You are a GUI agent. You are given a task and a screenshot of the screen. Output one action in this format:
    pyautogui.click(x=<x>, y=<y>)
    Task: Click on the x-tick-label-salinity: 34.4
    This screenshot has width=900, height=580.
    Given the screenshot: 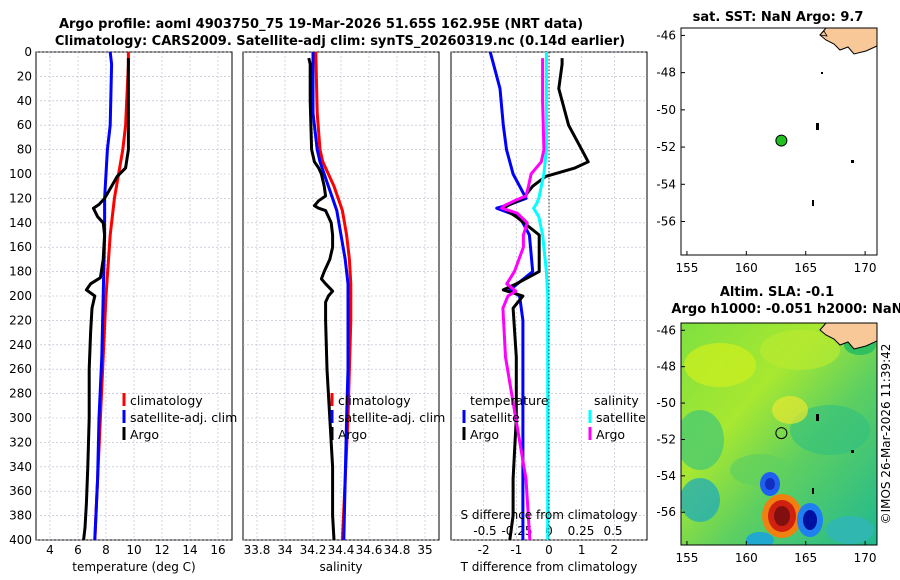 What is the action you would take?
    pyautogui.click(x=341, y=550)
    